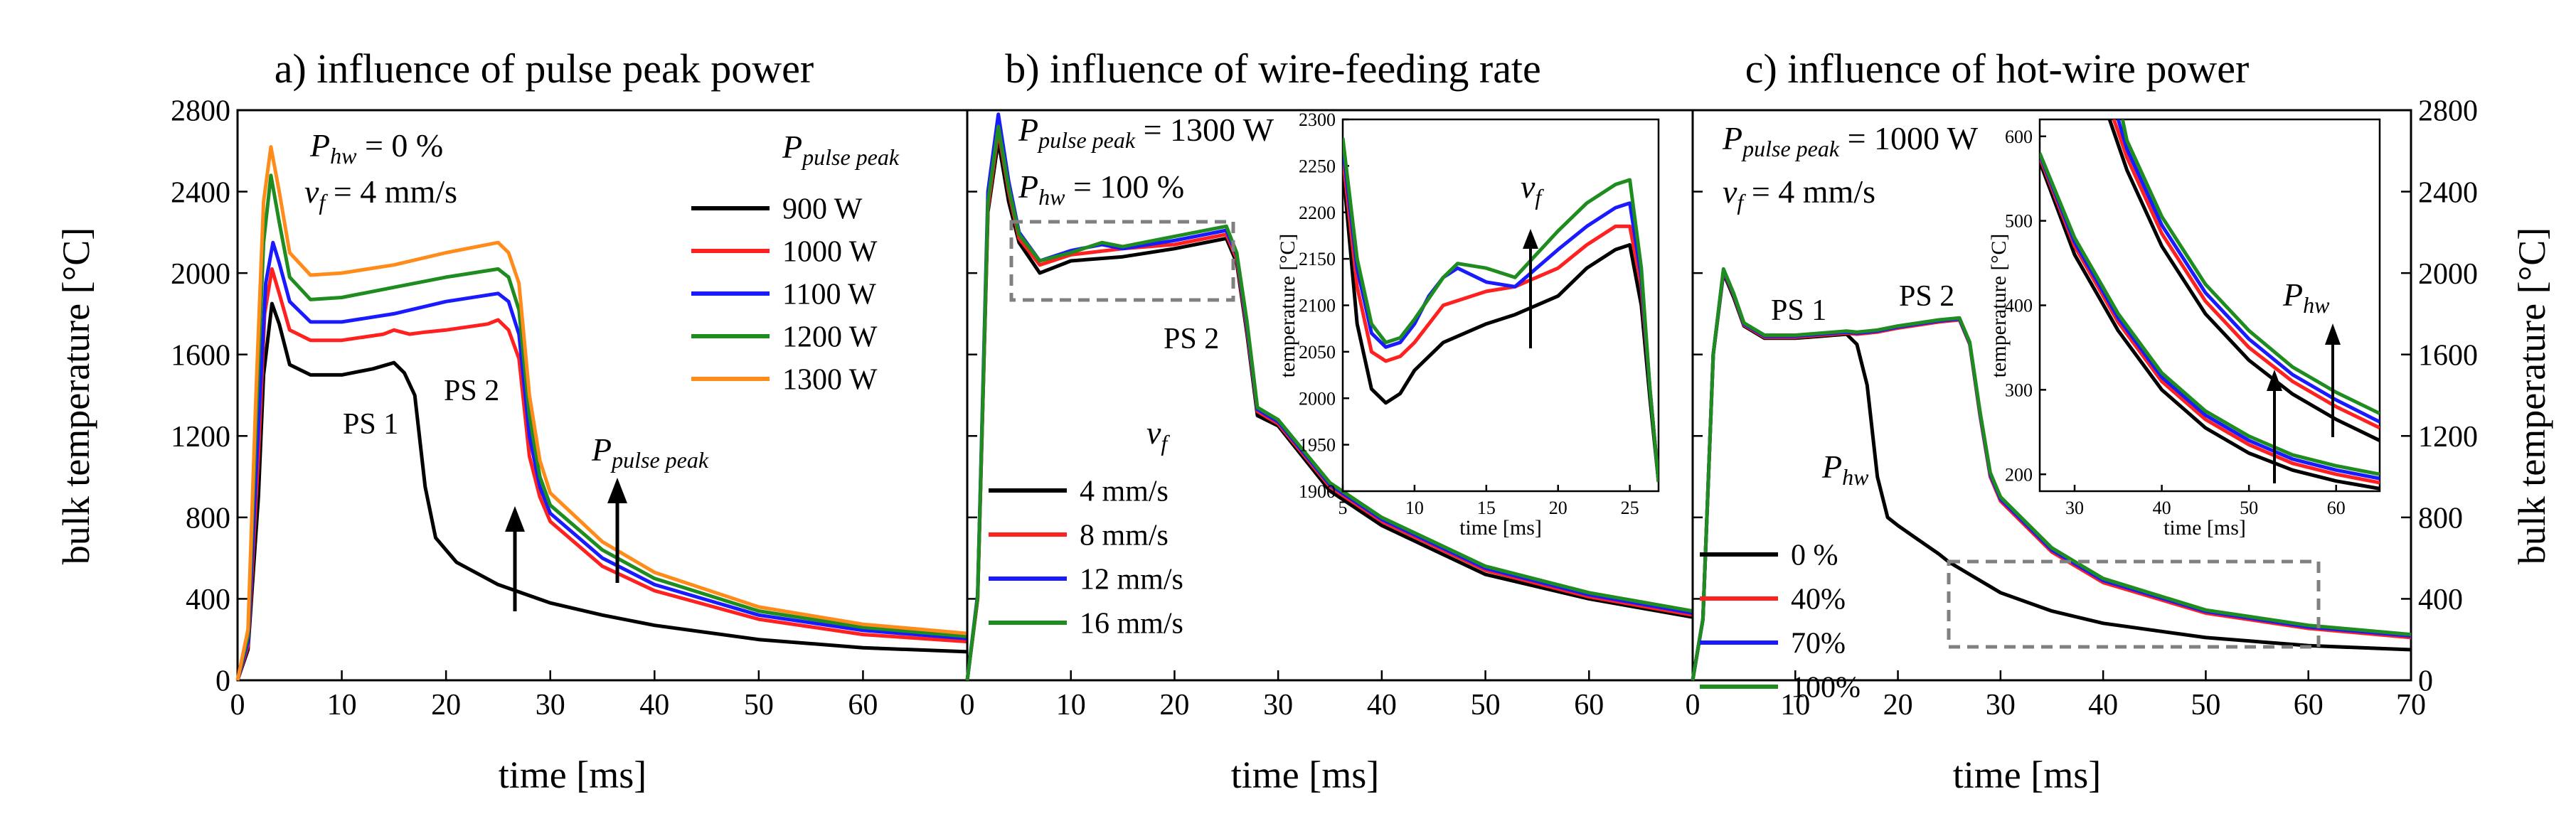 This screenshot has height=826, width=2576. What do you see at coordinates (1317, 213) in the screenshot?
I see `panel-b-inset-ytick-label: 2200` at bounding box center [1317, 213].